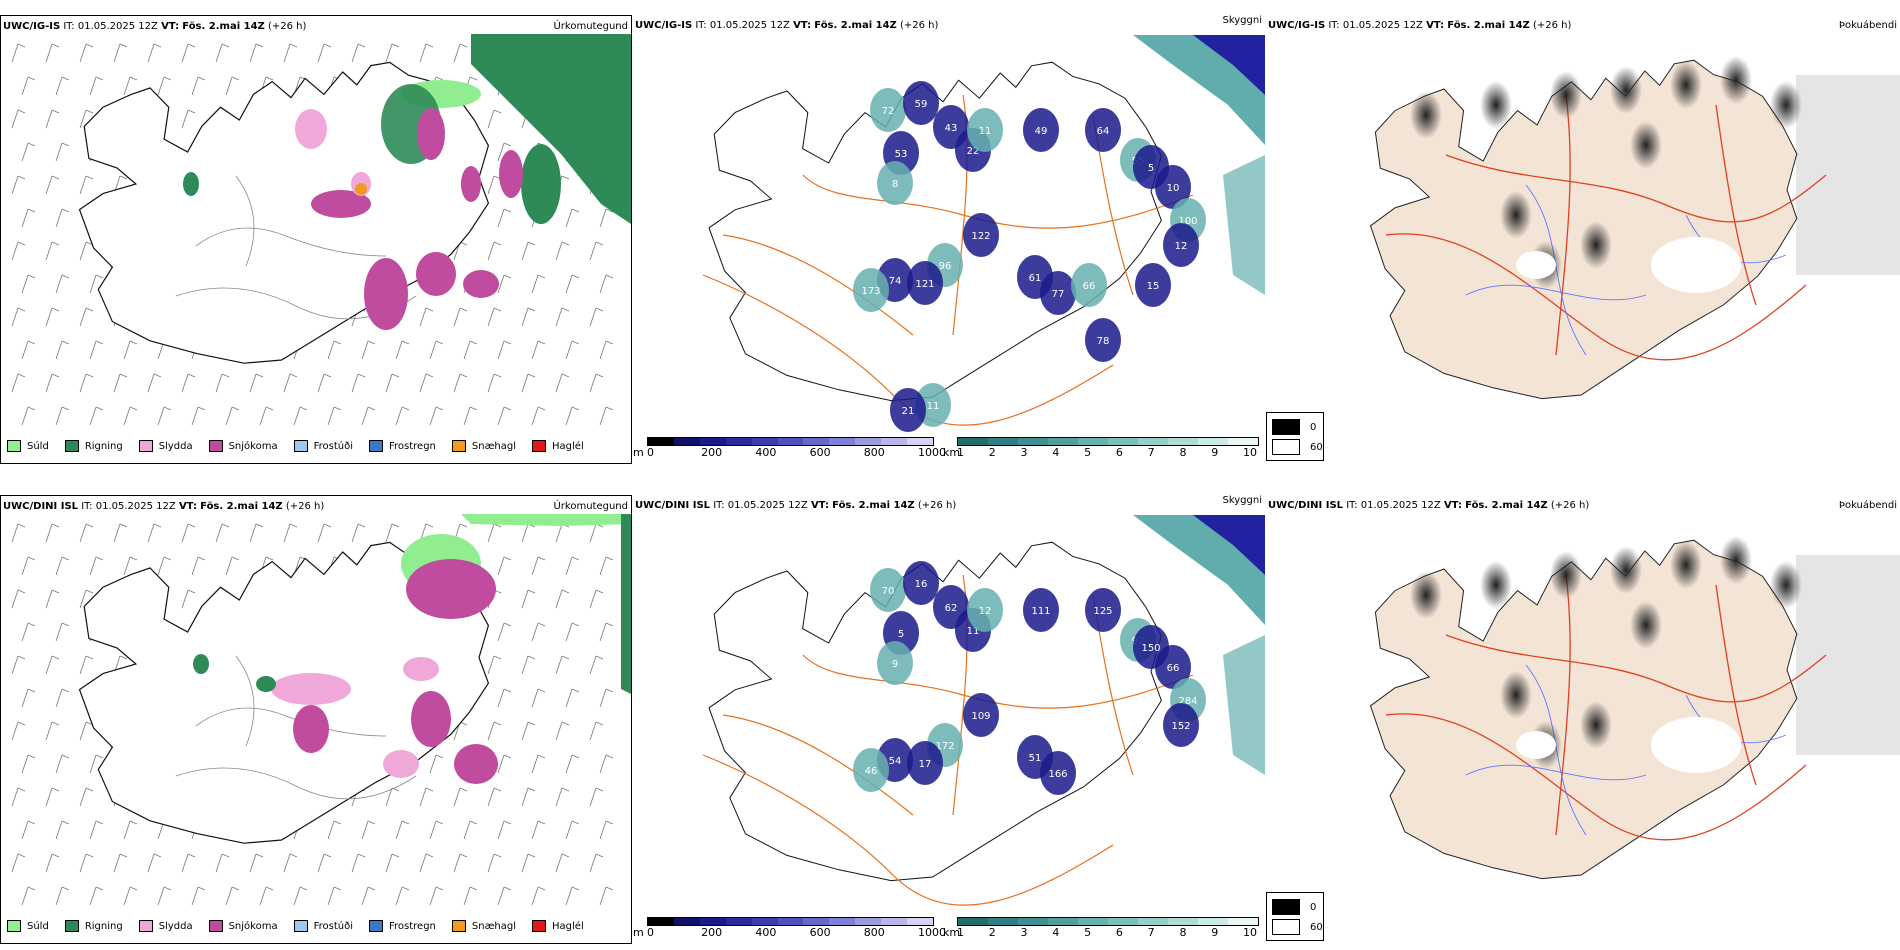 The width and height of the screenshot is (1900, 950). Describe the element at coordinates (1286, 447) in the screenshot. I see `fog-legend-swatch` at that location.